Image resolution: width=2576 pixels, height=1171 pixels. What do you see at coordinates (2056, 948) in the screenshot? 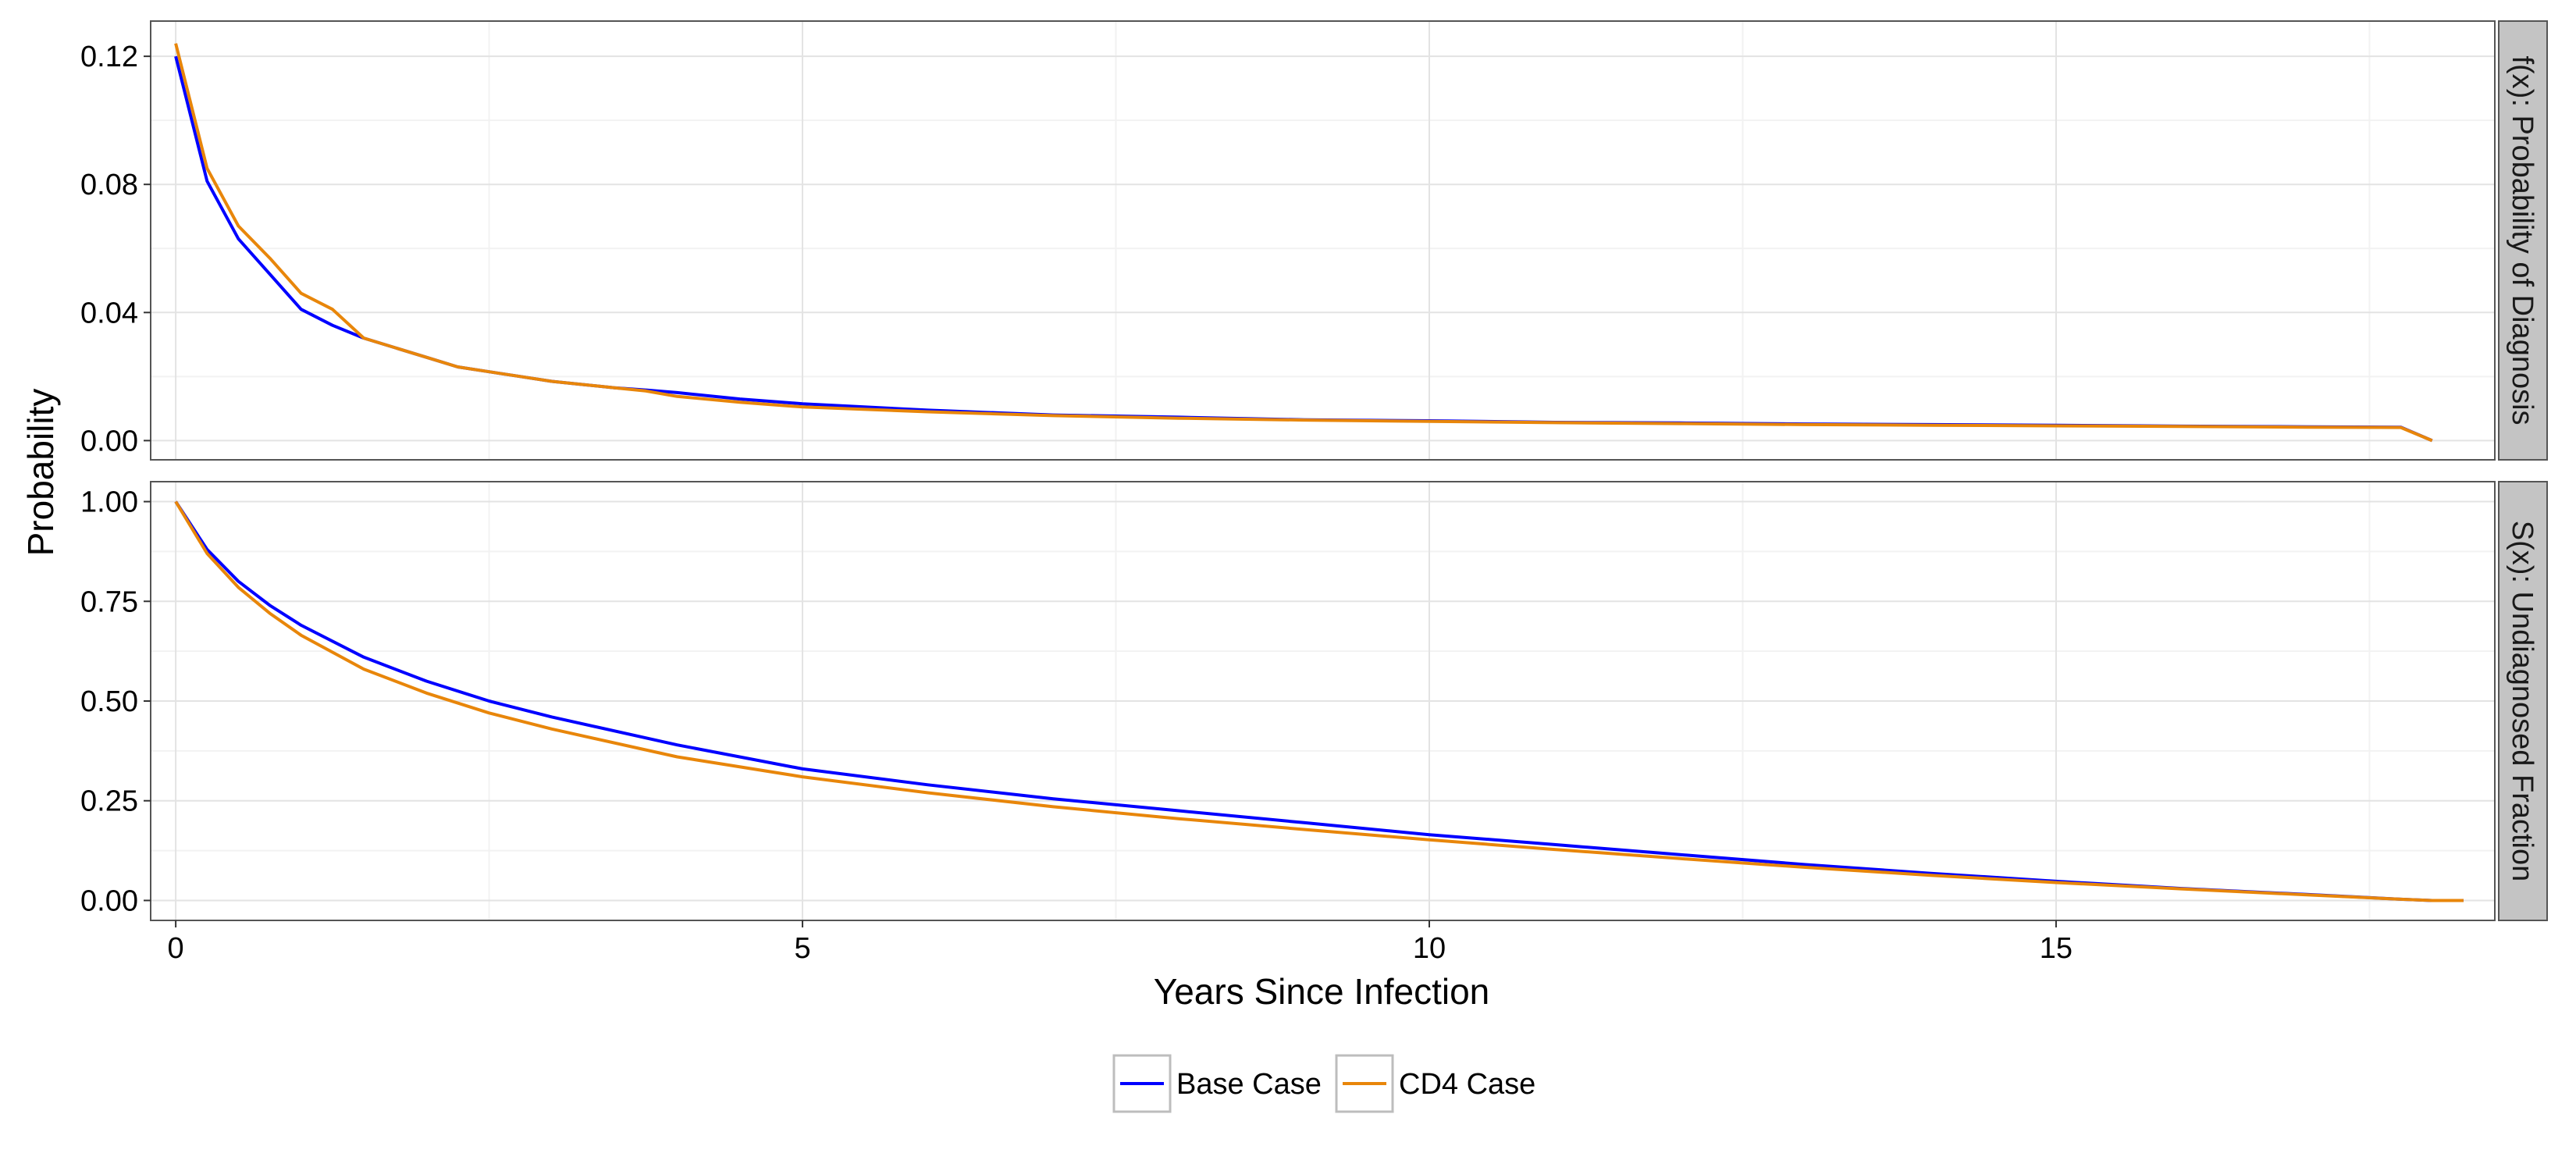
I see `x-tick-label: 15` at bounding box center [2056, 948].